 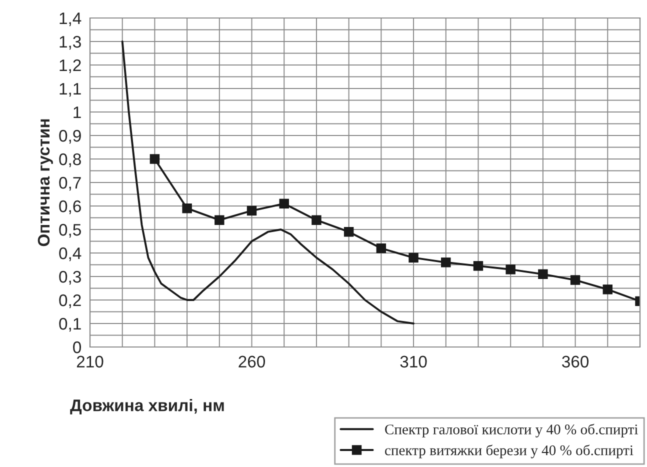 What do you see at coordinates (70, 277) in the screenshot?
I see `y-tick-label: 0,3` at bounding box center [70, 277].